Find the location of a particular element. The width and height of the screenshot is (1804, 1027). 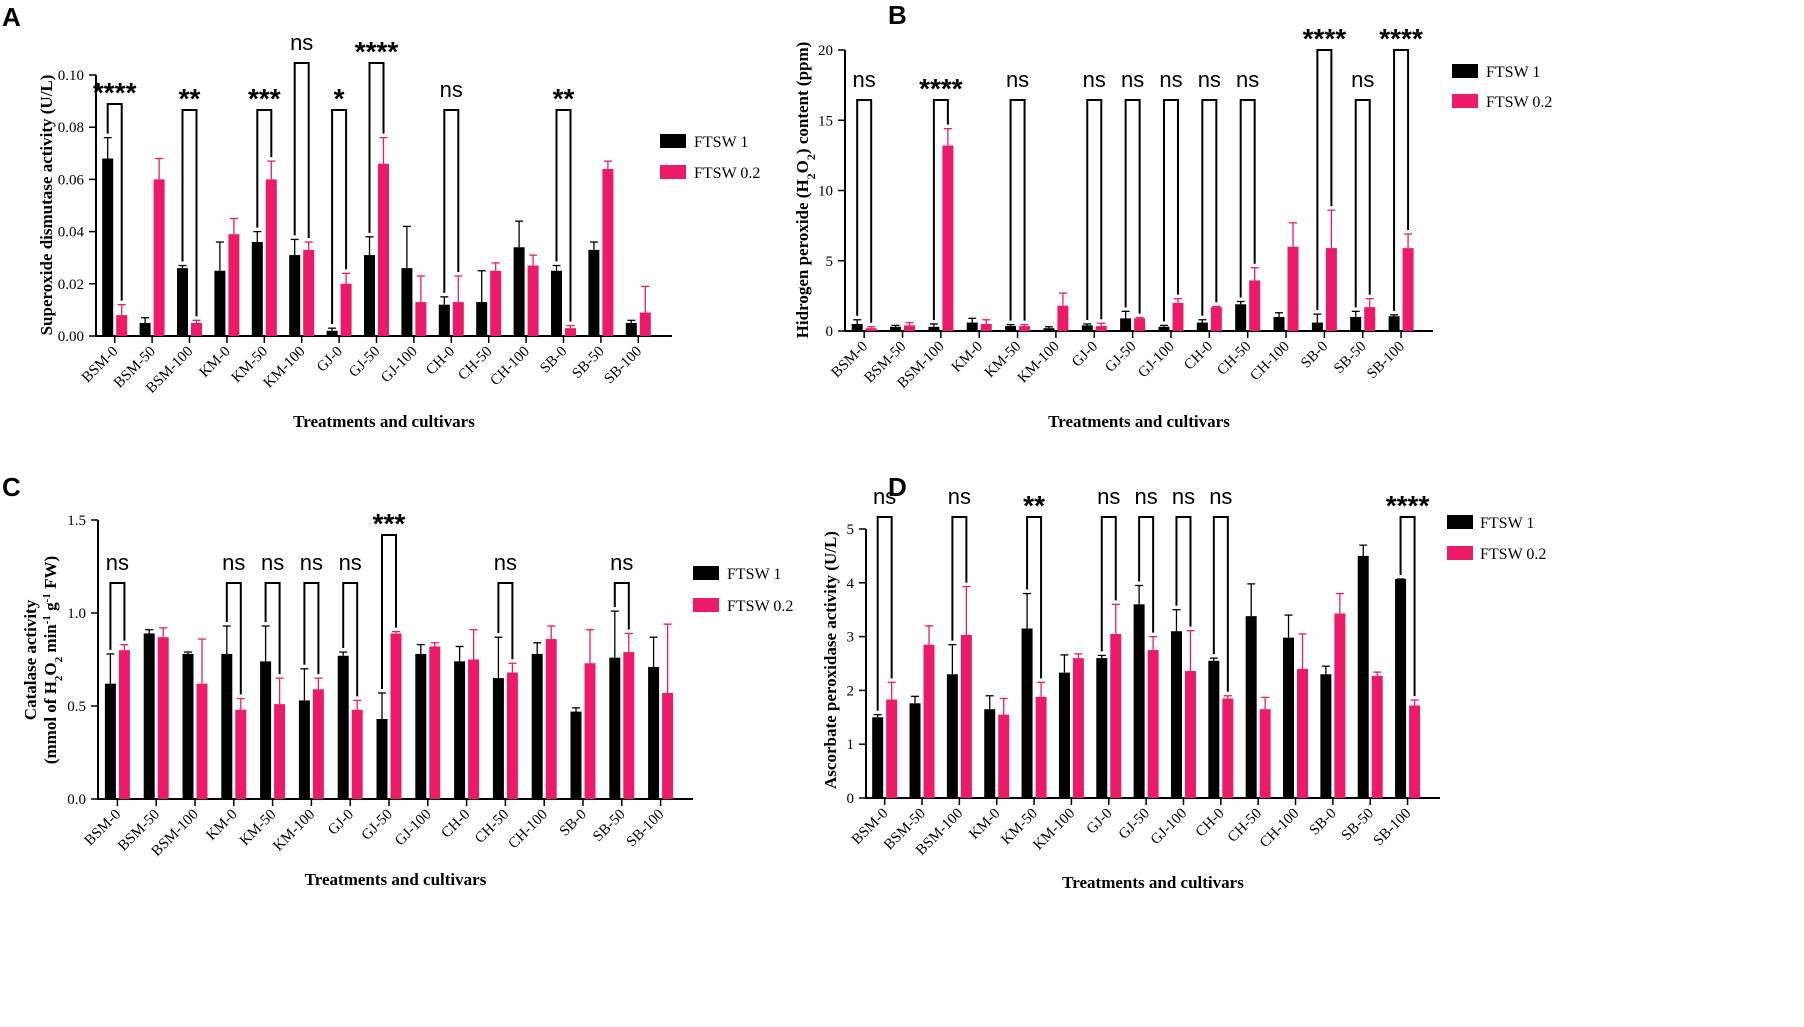

y-tick-label: 20 is located at coordinates (825, 51).